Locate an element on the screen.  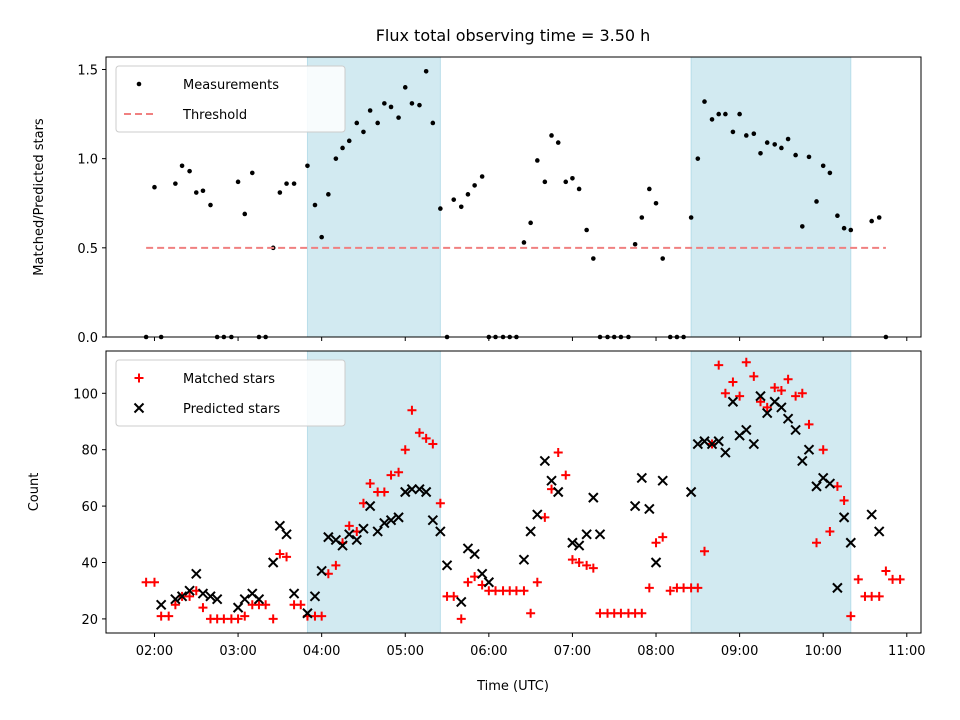
y-tick-label: 100 is located at coordinates (85, 394).